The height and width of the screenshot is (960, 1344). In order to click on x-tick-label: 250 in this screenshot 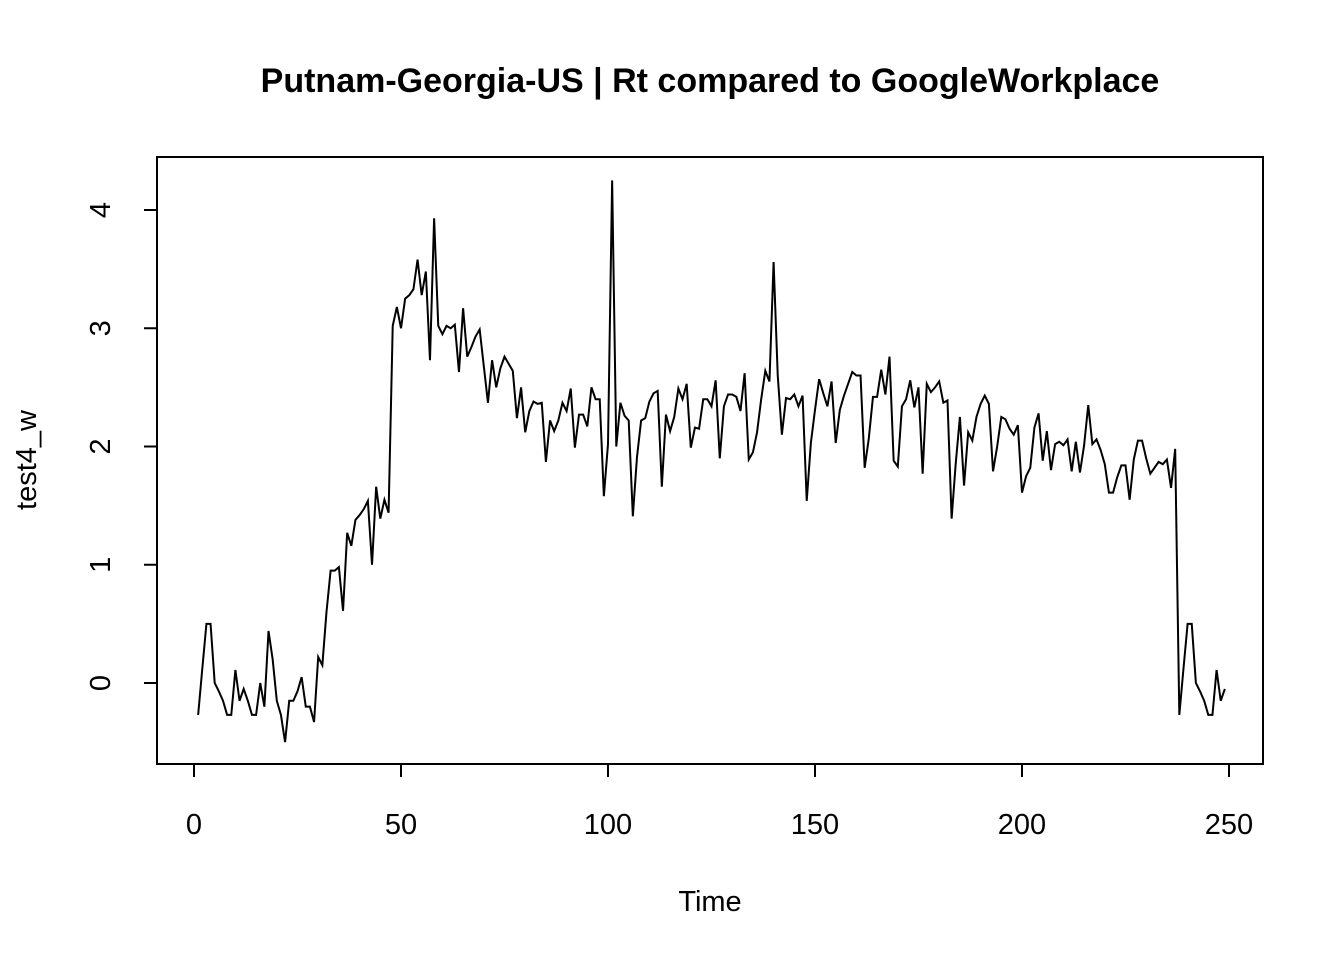, I will do `click(1229, 825)`.